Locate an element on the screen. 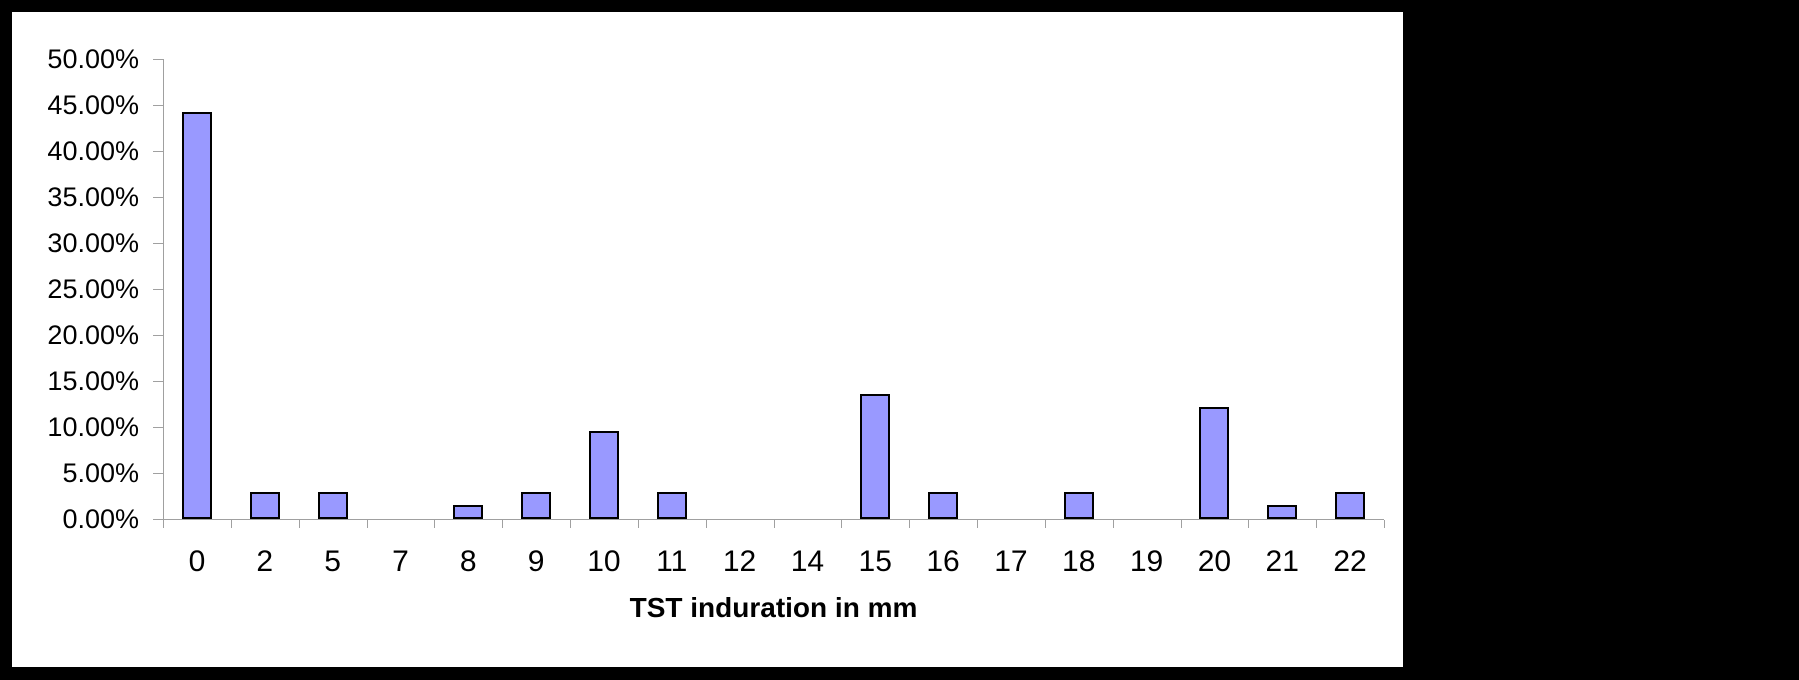 This screenshot has width=1799, height=680. y-tick-label: 0.00% is located at coordinates (100, 519).